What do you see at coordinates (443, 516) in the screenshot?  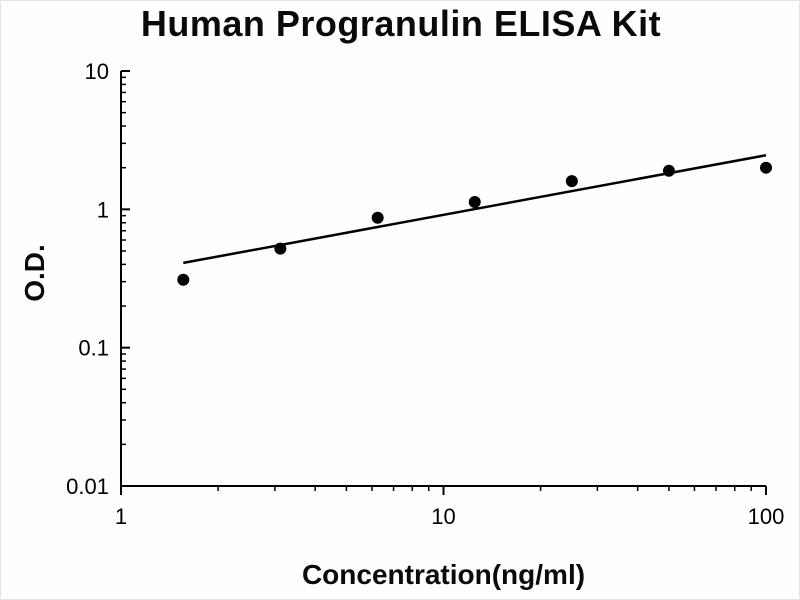 I see `x-tick-label: 10` at bounding box center [443, 516].